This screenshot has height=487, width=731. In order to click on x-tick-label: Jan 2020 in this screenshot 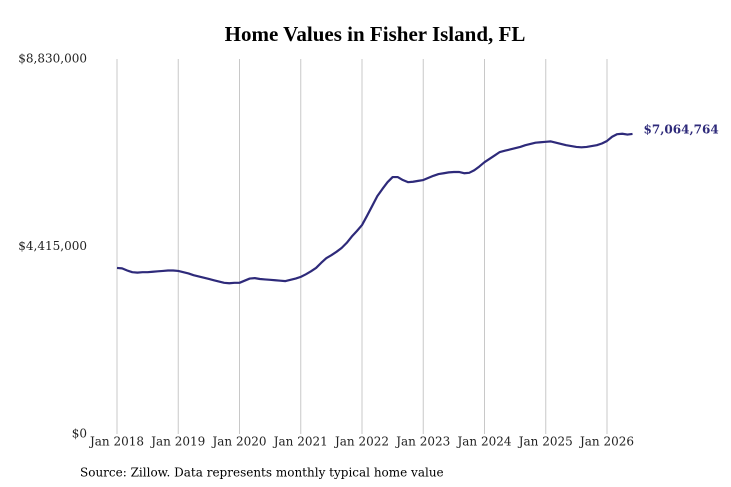, I will do `click(238, 442)`.